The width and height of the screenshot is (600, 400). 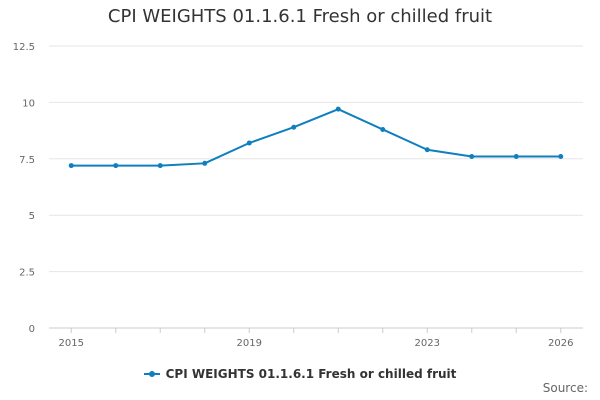 What do you see at coordinates (71, 343) in the screenshot?
I see `x-tick-label: 2015` at bounding box center [71, 343].